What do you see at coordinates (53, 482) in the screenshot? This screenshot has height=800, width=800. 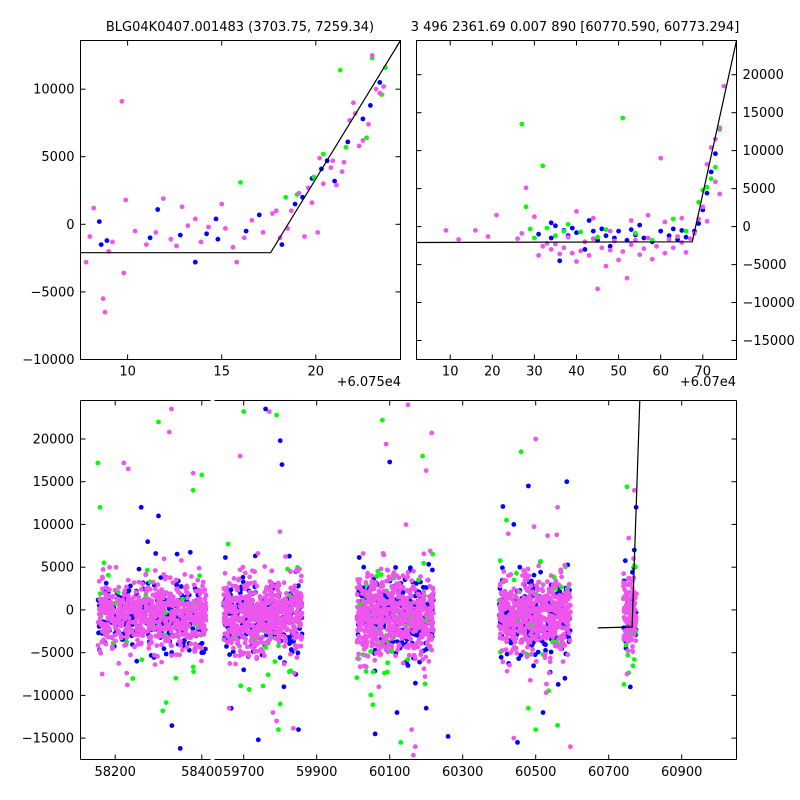 I see `ytick-label: 15000` at bounding box center [53, 482].